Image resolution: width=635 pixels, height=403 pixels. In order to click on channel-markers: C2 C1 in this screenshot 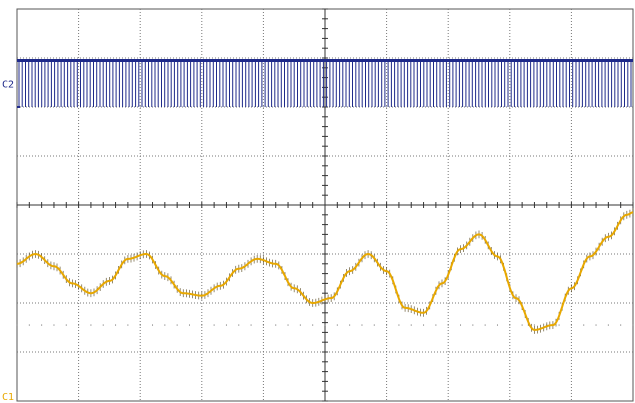, I will do `click(8, 241)`.